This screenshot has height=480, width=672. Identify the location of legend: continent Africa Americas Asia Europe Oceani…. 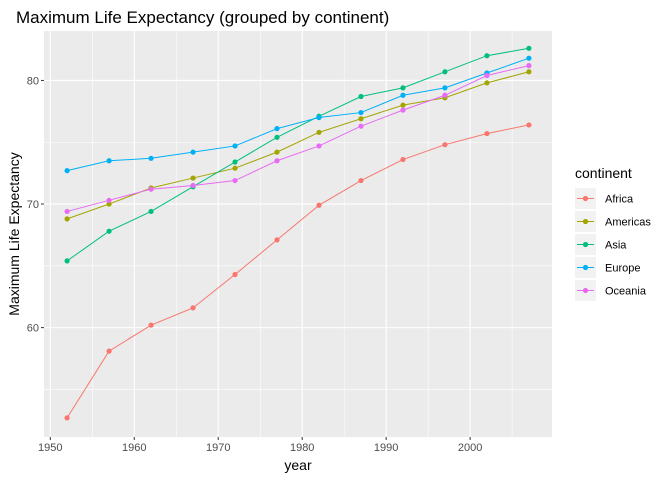
(613, 233).